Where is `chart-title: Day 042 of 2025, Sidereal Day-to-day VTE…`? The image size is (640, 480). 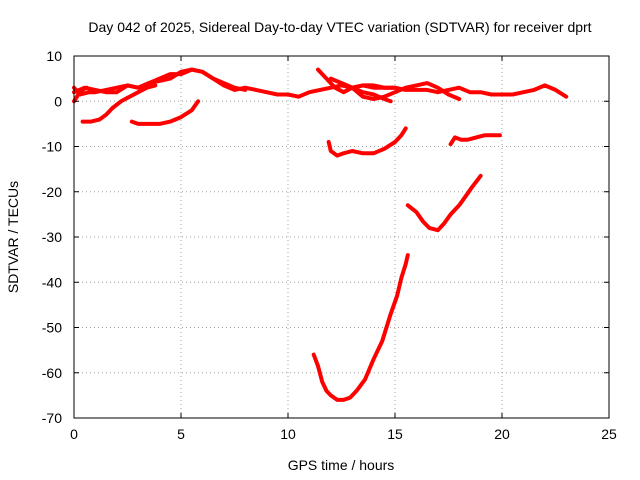
chart-title: Day 042 of 2025, Sidereal Day-to-day VTE… is located at coordinates (339, 27).